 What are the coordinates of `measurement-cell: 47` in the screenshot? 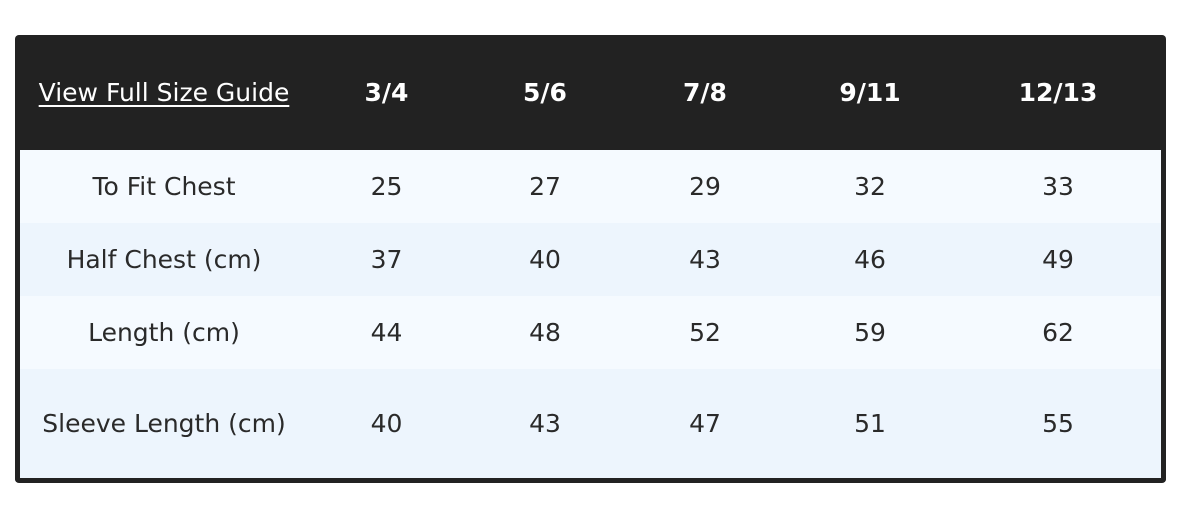 It's located at (705, 423).